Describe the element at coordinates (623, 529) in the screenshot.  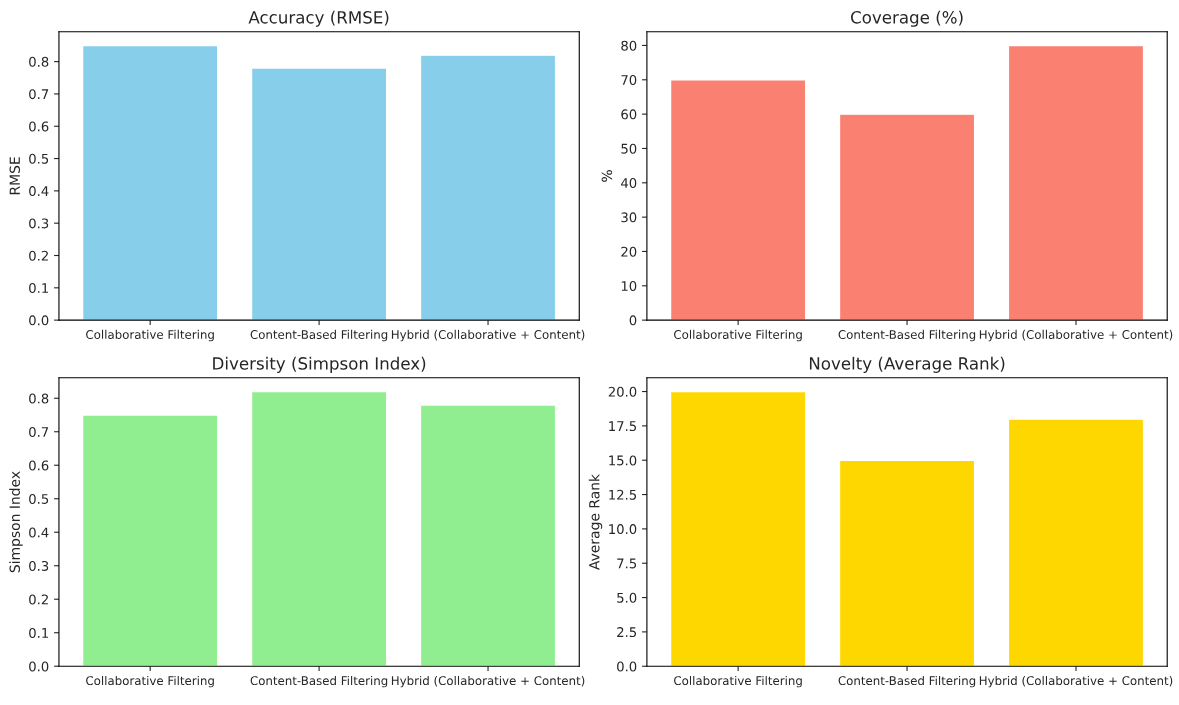
I see `y-tick-label: 10.0` at that location.